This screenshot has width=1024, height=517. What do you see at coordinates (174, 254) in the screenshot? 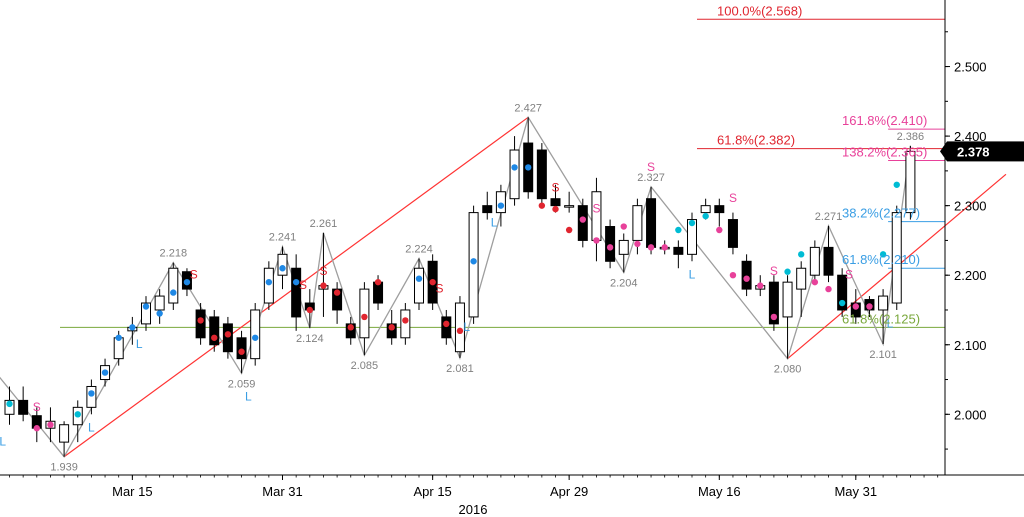
I see `pivot-label: 2.218` at bounding box center [174, 254].